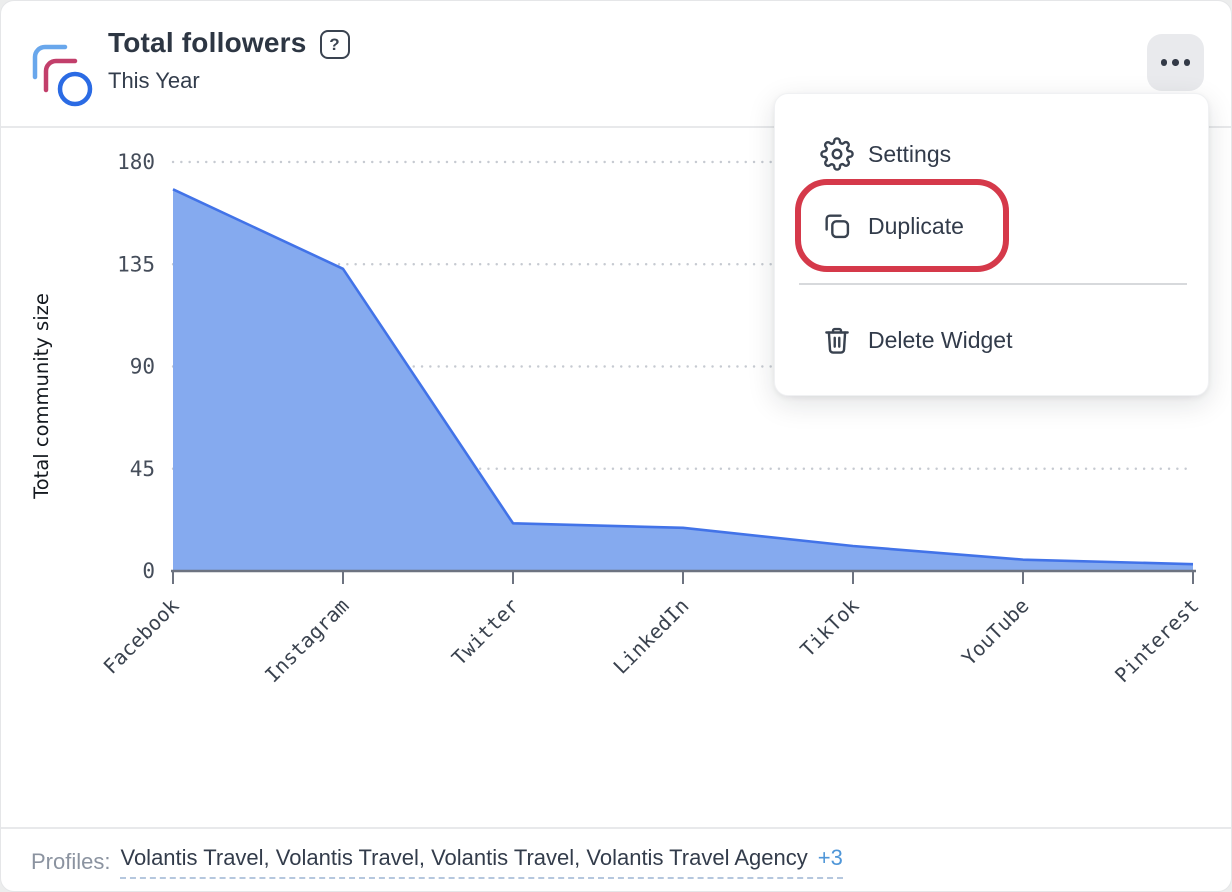  What do you see at coordinates (993, 284) in the screenshot?
I see `menu-divider` at bounding box center [993, 284].